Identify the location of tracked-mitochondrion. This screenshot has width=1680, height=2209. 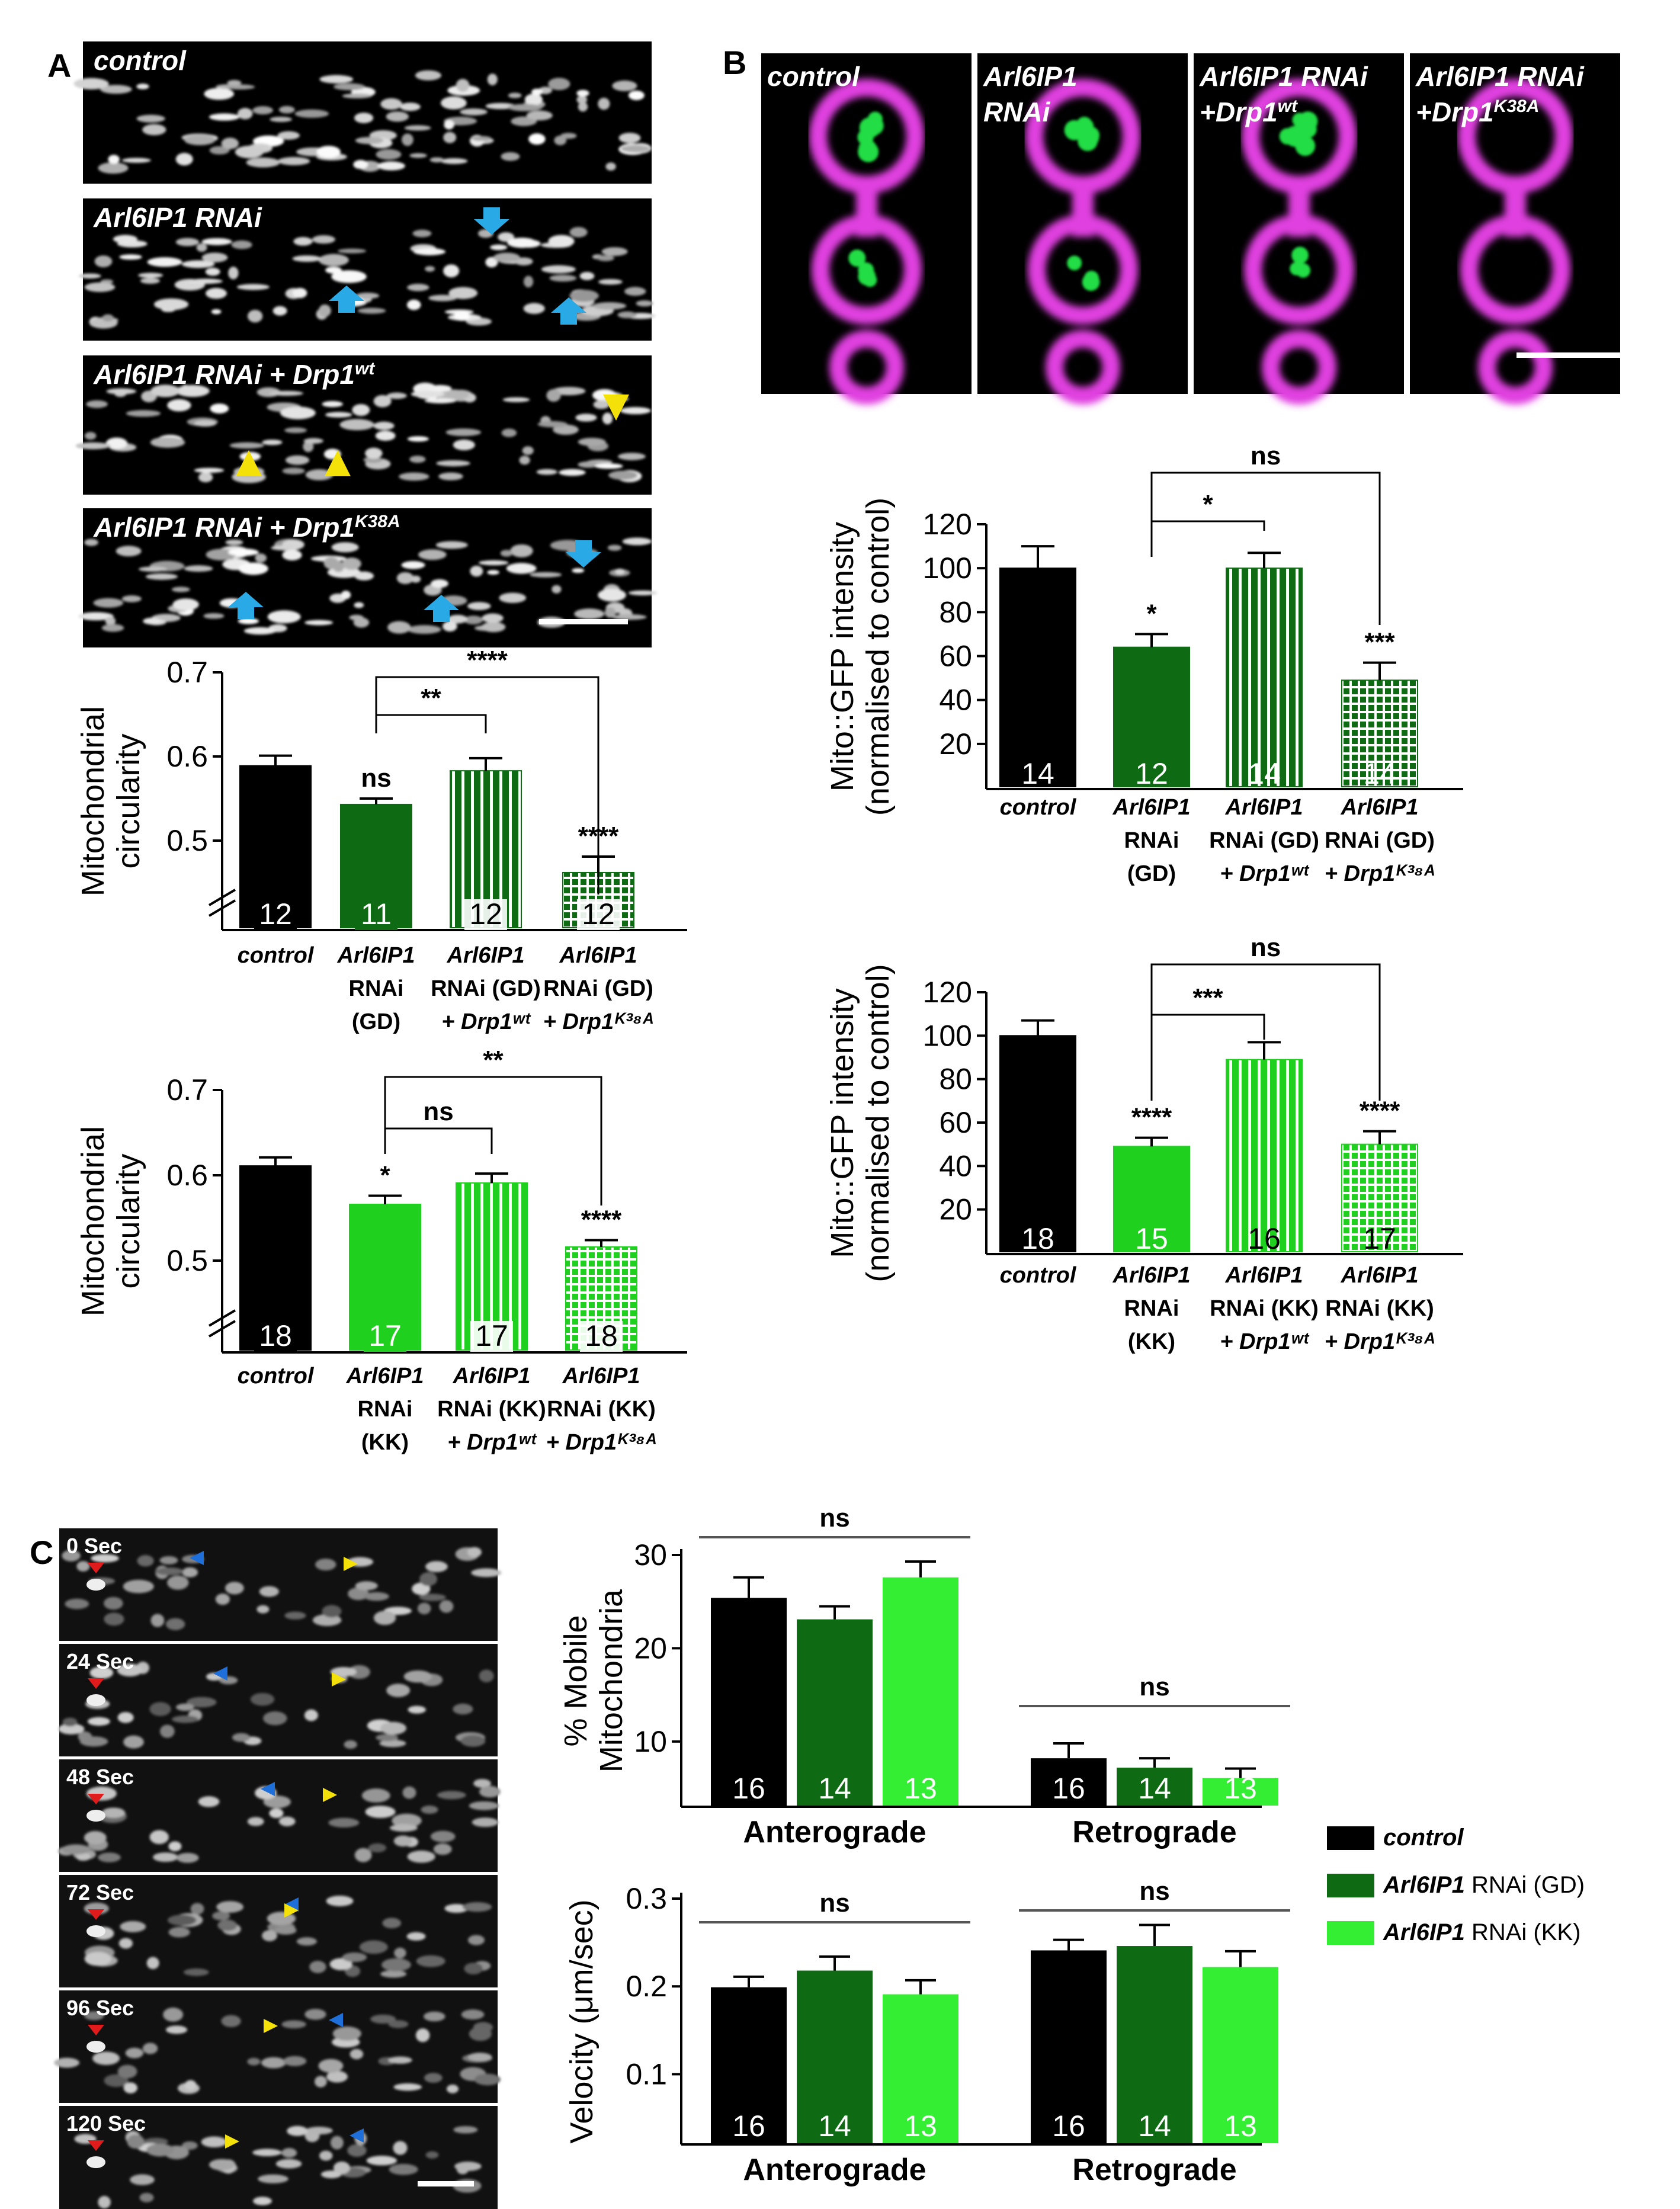
(95, 1585).